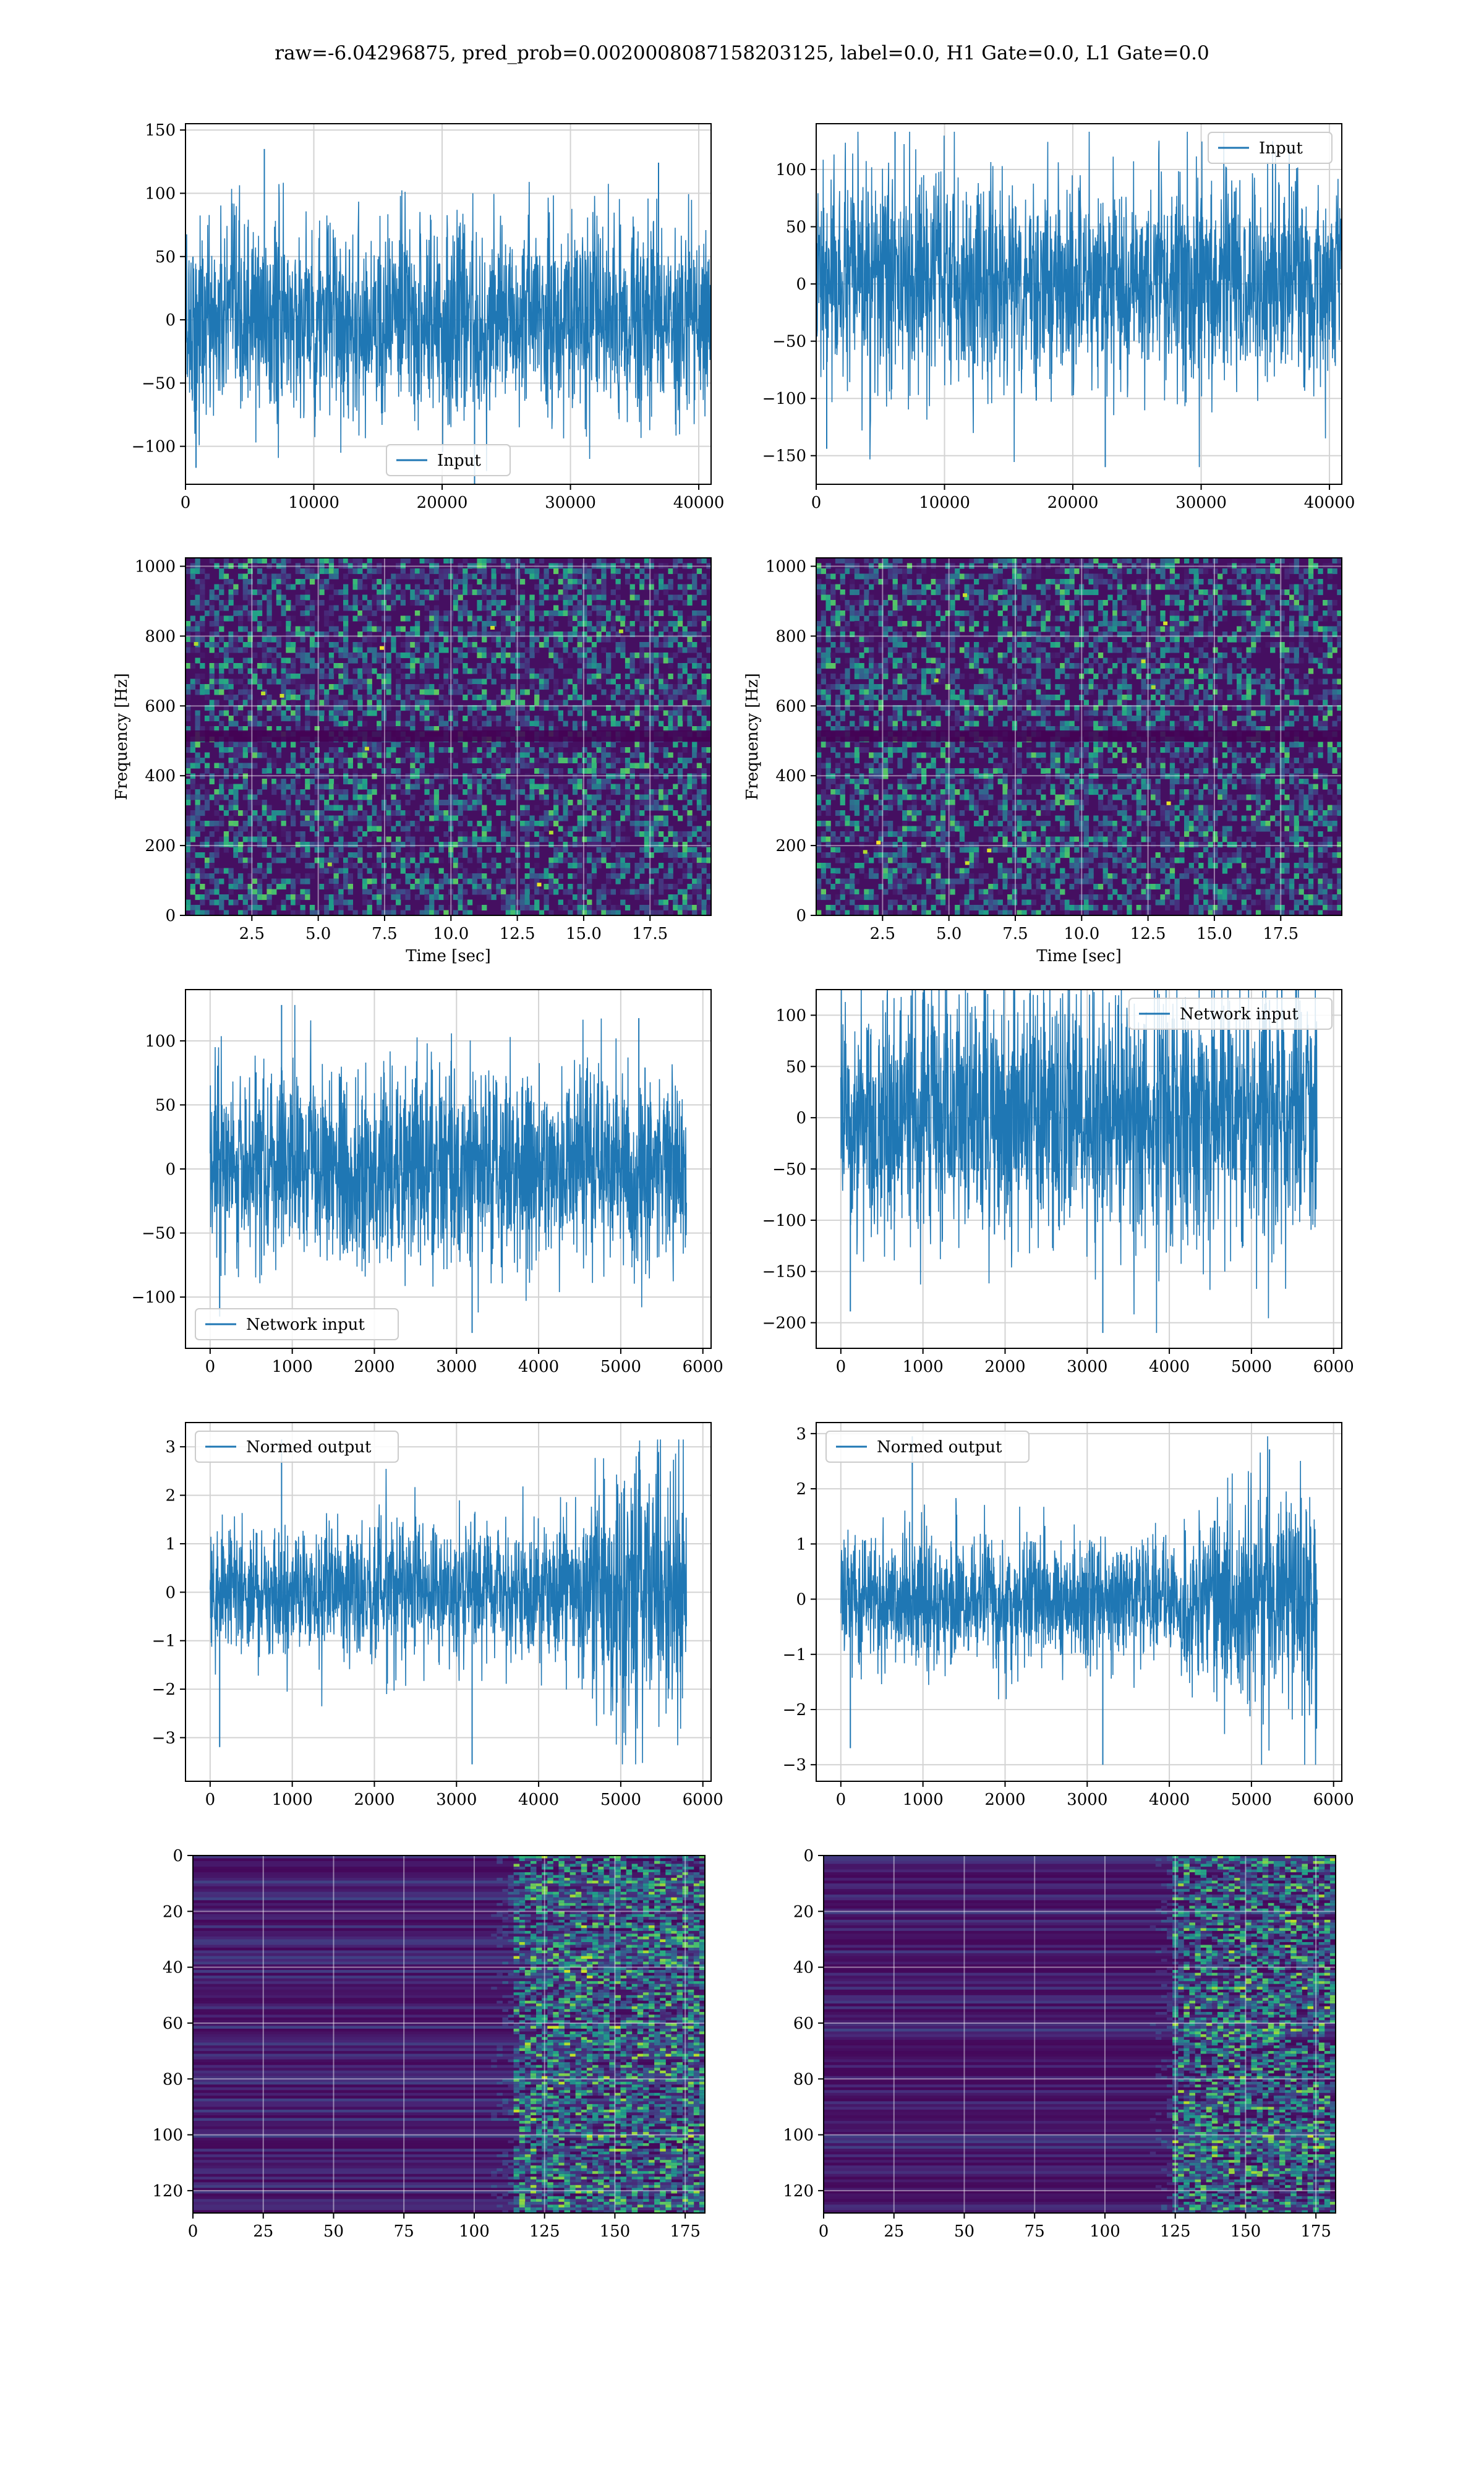 The image size is (1484, 2474). I want to click on x-tick-label: 12.5, so click(517, 934).